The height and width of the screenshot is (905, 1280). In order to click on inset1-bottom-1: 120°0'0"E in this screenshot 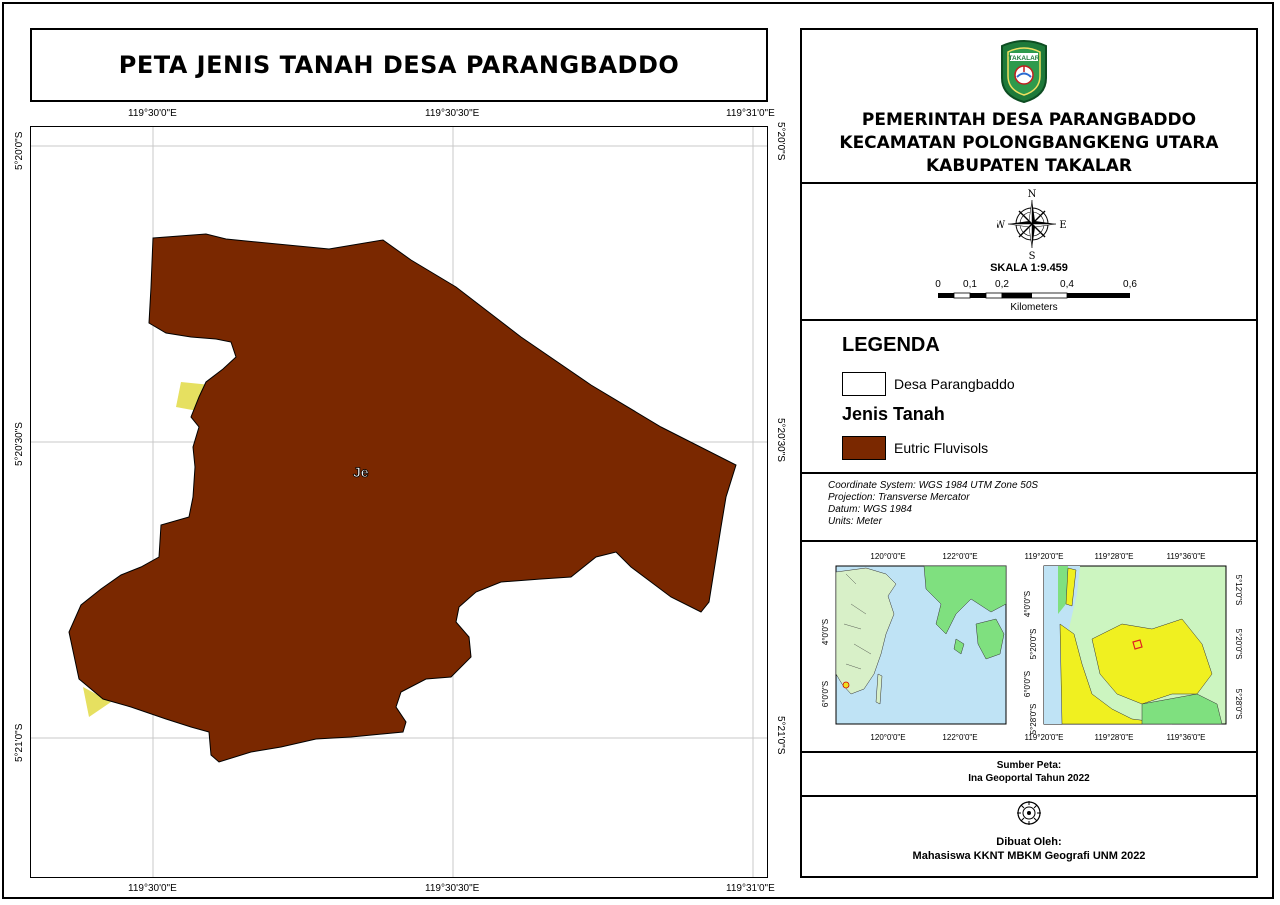, I will do `click(887, 737)`.